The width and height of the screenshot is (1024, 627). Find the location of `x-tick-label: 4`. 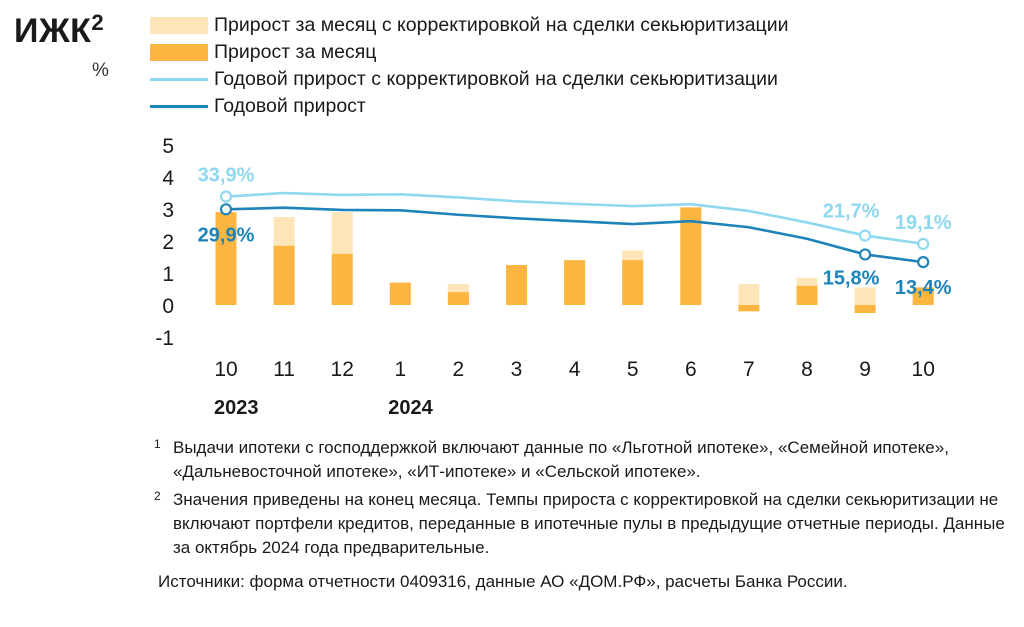

x-tick-label: 4 is located at coordinates (575, 369).